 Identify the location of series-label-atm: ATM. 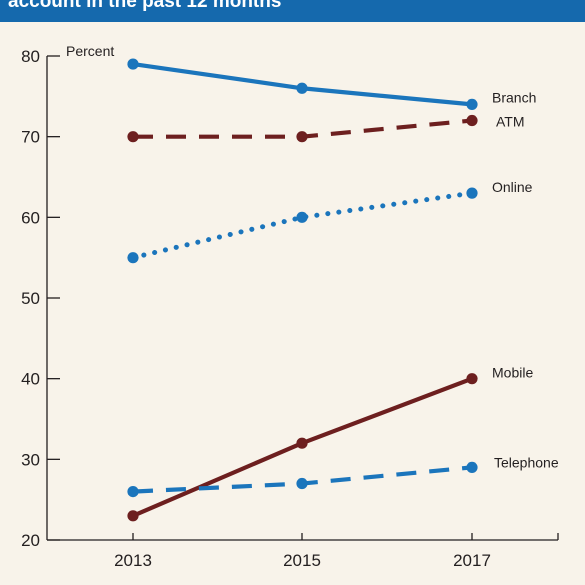
(510, 122).